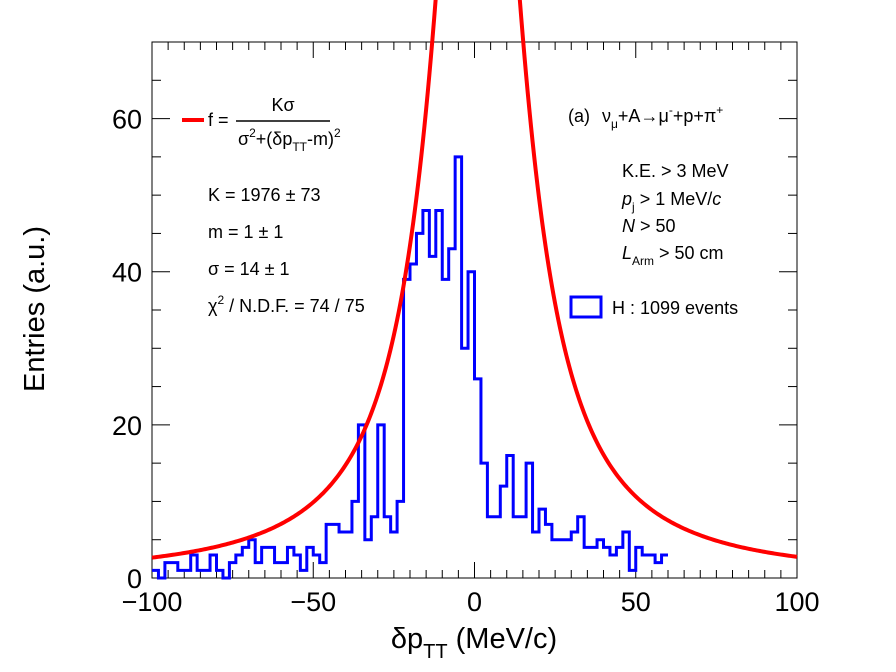 The image size is (896, 672). Describe the element at coordinates (645, 117) in the screenshot. I see `reaction-label: (a) νμ+A→μ-+p+π+` at that location.